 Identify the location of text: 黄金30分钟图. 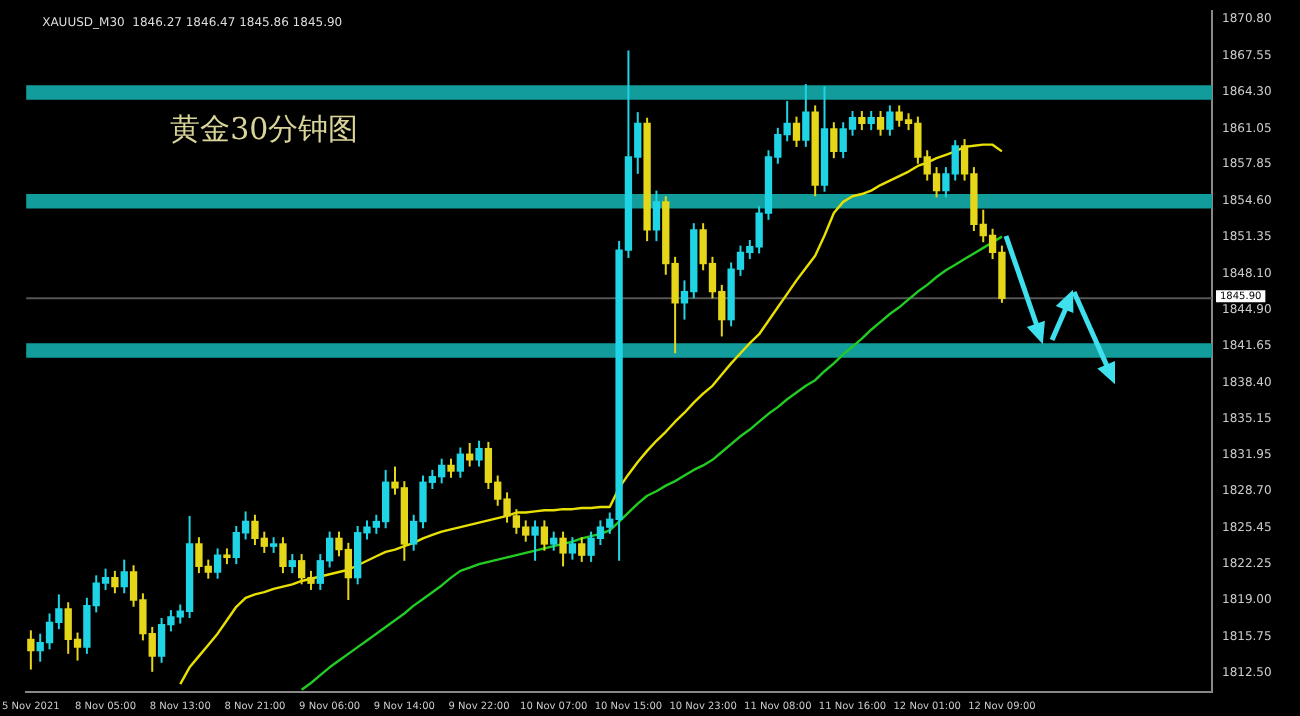
(264, 128).